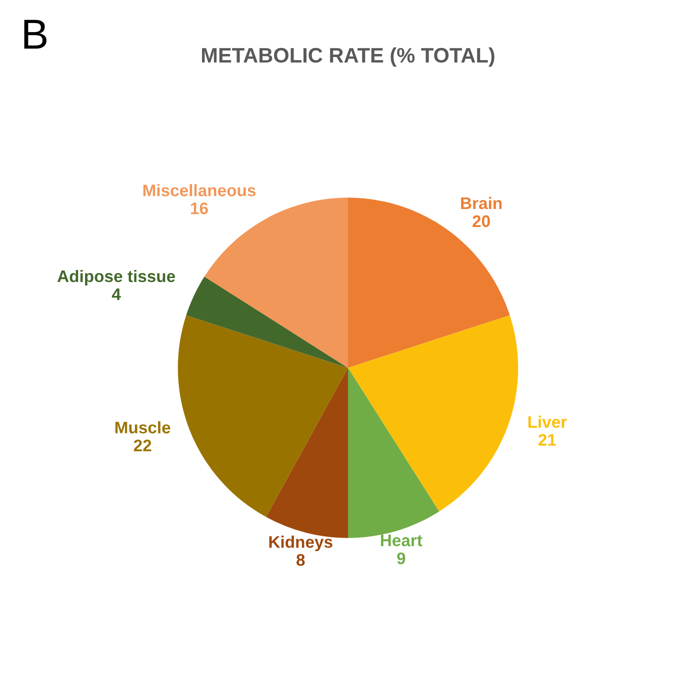 The image size is (696, 694). What do you see at coordinates (401, 540) in the screenshot?
I see `slice-label: Heart` at bounding box center [401, 540].